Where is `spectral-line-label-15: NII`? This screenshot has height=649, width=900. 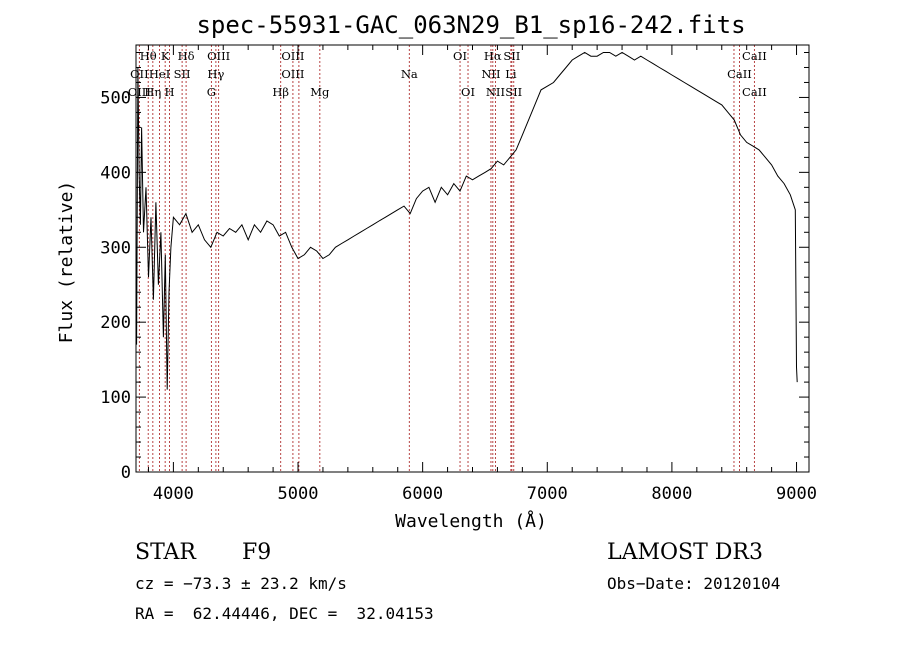 spectral-line-label-15: NII is located at coordinates (490, 74).